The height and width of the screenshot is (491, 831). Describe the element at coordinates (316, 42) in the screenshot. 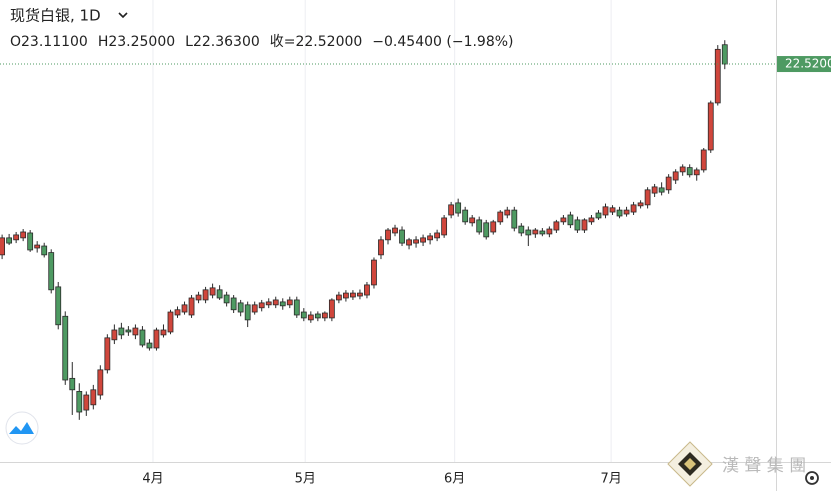

I see `legend-value: 收=22.52000` at that location.